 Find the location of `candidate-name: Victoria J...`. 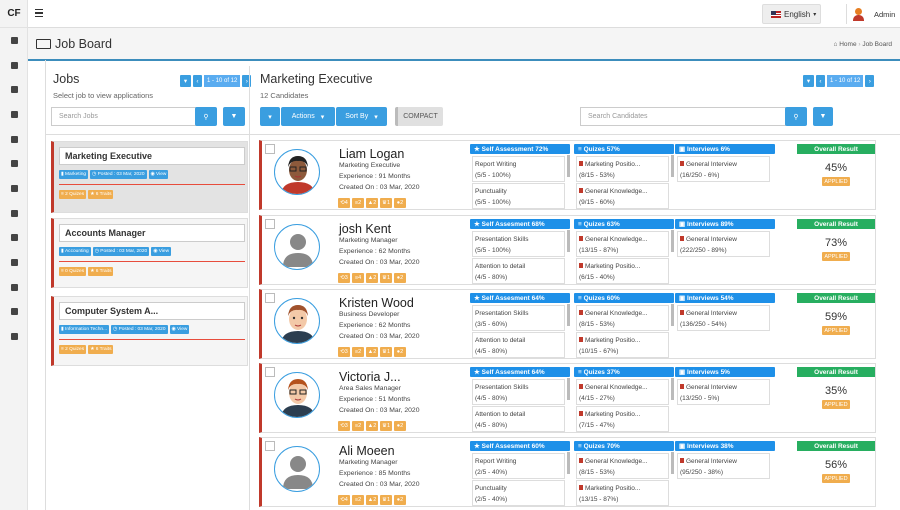

candidate-name: Victoria J... is located at coordinates (370, 377).